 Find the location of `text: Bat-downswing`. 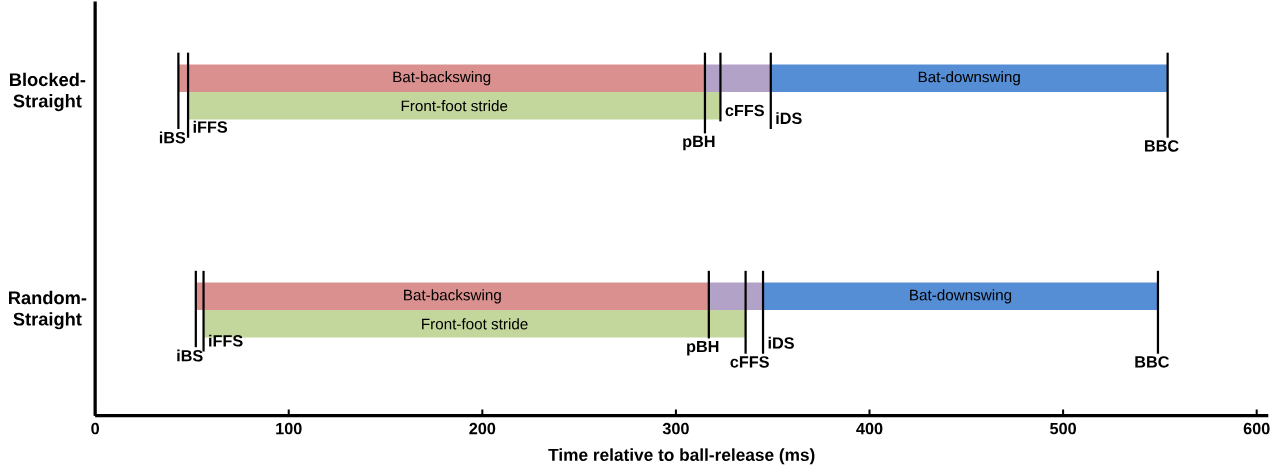

text: Bat-downswing is located at coordinates (969, 78).